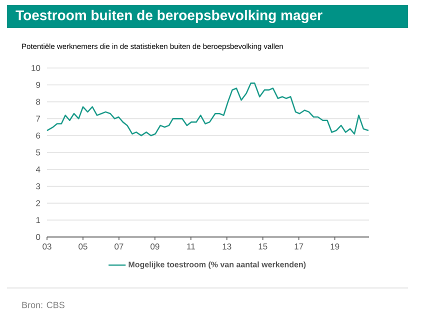  Describe the element at coordinates (335, 247) in the screenshot. I see `x-tick-label: 19` at that location.